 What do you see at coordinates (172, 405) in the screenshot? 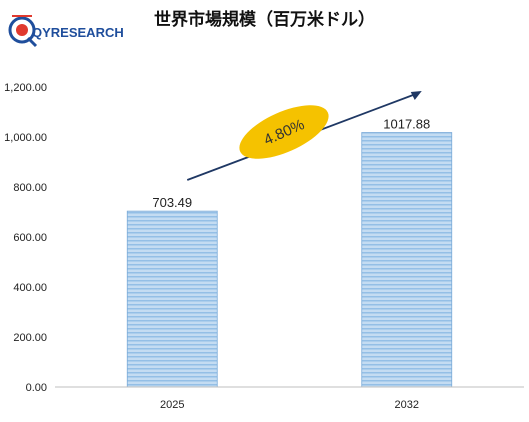
I see `x-tick-label: 2025` at bounding box center [172, 405].